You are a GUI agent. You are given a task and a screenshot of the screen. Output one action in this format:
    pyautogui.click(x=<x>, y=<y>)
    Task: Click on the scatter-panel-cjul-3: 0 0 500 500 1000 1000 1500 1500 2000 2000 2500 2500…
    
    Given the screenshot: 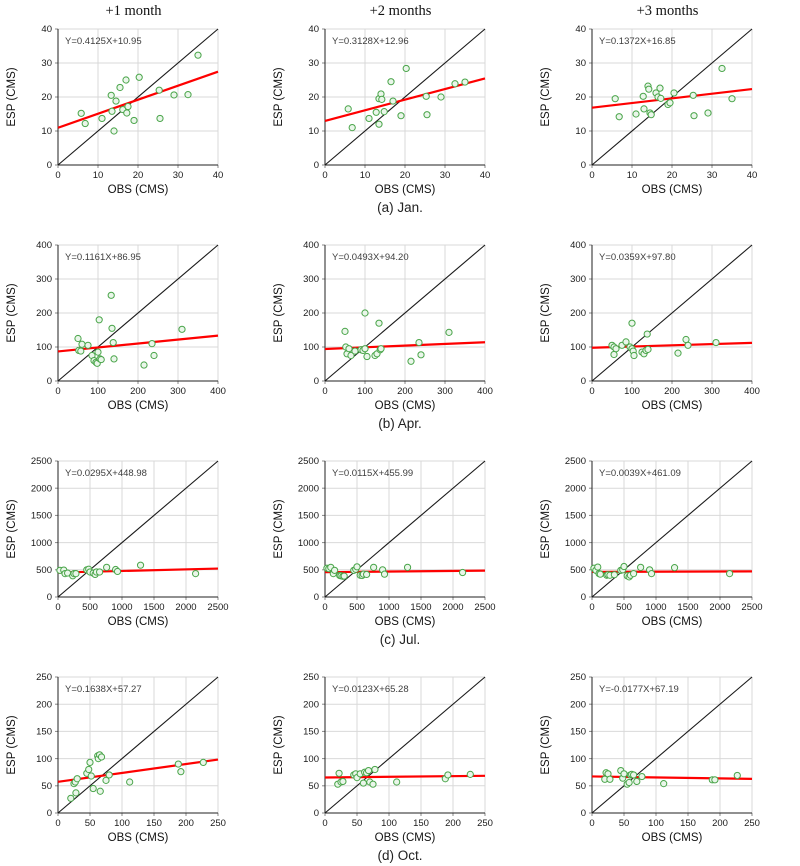 What is the action you would take?
    pyautogui.click(x=667, y=532)
    